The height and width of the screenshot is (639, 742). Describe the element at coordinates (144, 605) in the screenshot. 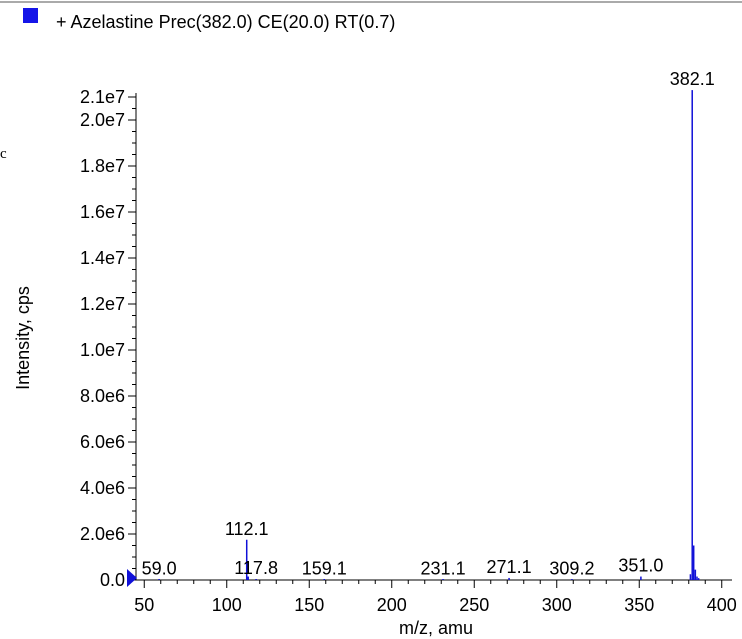

I see `x-tick-label: 50` at that location.